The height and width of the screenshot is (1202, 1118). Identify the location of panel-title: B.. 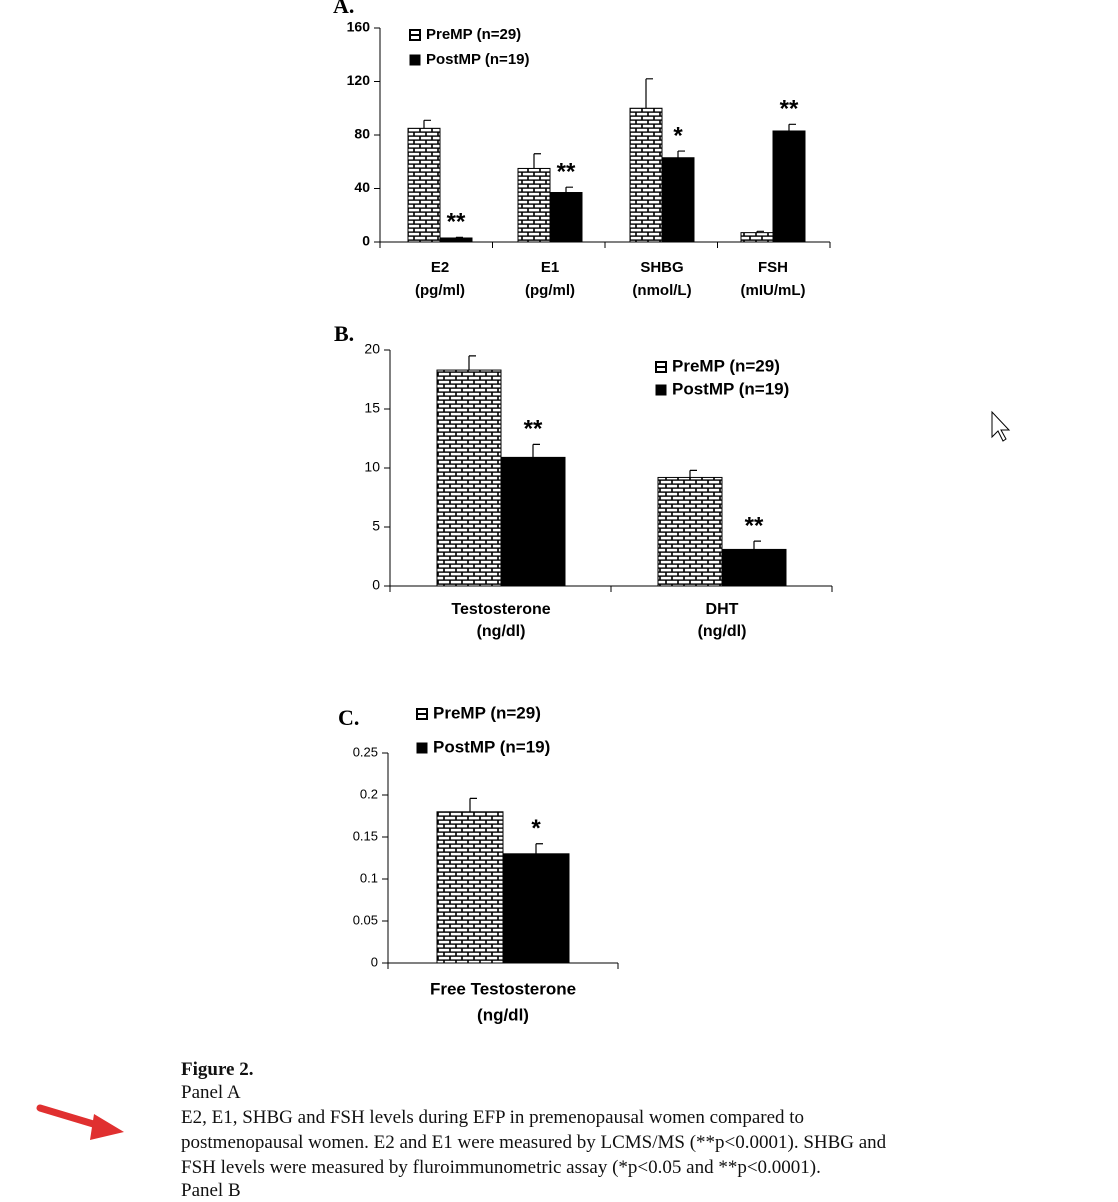
(344, 333).